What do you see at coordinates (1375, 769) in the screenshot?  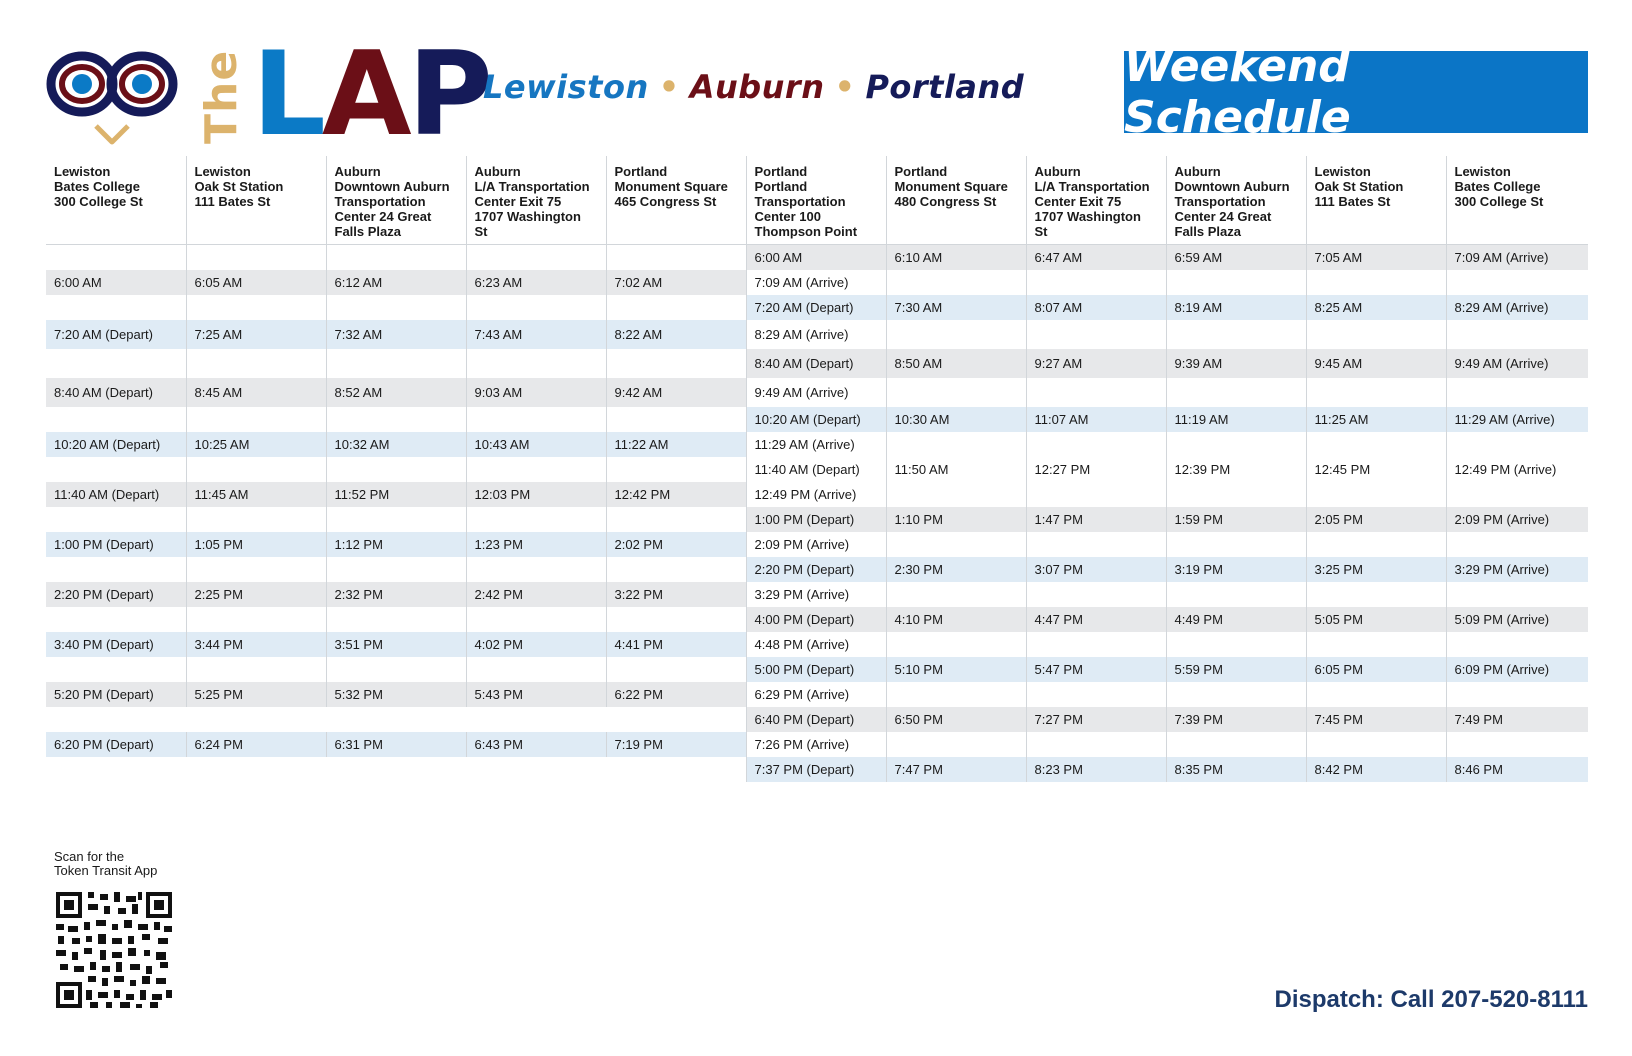 I see `time-cell: 8:42 PM` at bounding box center [1375, 769].